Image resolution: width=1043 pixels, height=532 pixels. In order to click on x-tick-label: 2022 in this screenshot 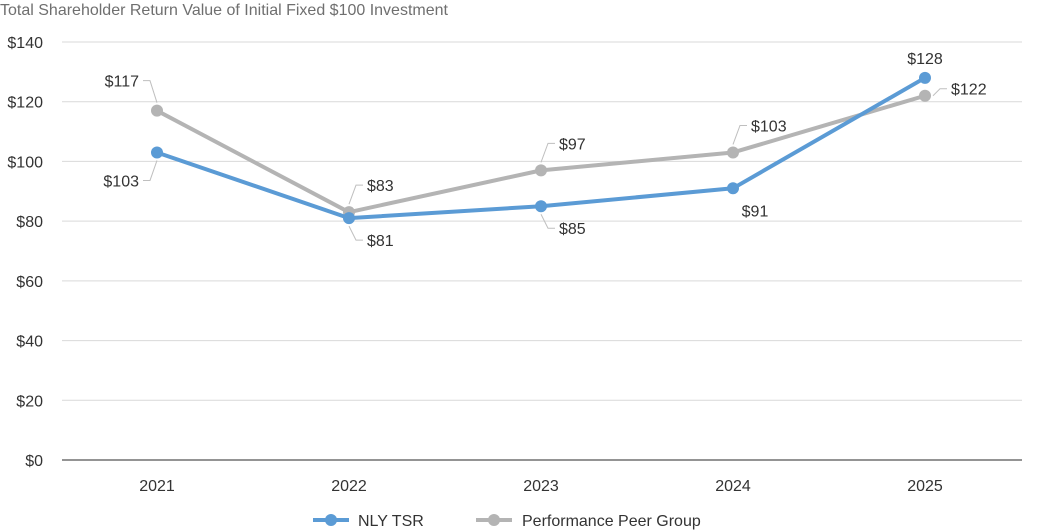, I will do `click(349, 486)`.